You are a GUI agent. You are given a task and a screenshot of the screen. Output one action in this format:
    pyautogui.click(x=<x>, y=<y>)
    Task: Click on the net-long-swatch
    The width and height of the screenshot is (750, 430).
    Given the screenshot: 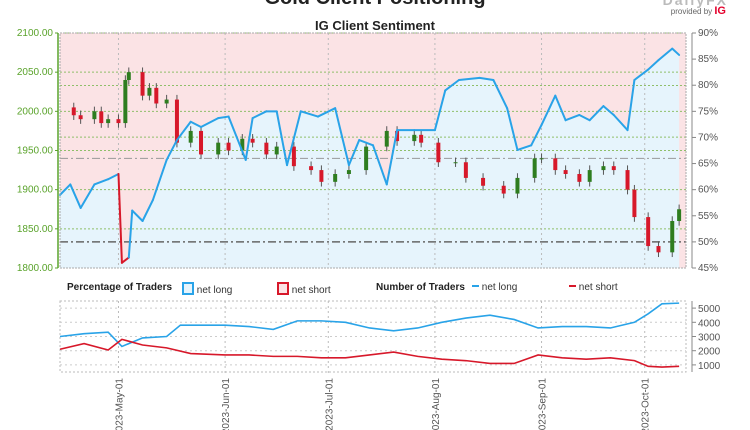 What is the action you would take?
    pyautogui.click(x=188, y=288)
    